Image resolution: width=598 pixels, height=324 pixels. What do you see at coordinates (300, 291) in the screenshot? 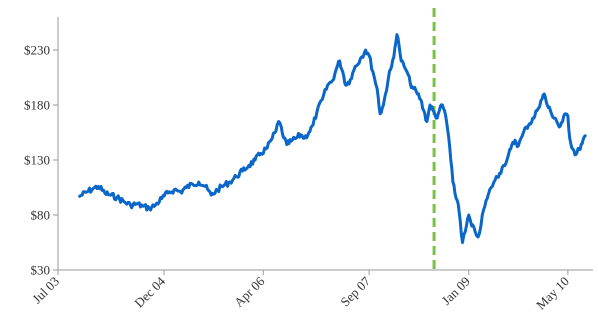
I see `x-axis-ticks: Jul 03 Dec 04 Apr 06 Sep 07 Jan 09 May 10` at bounding box center [300, 291].